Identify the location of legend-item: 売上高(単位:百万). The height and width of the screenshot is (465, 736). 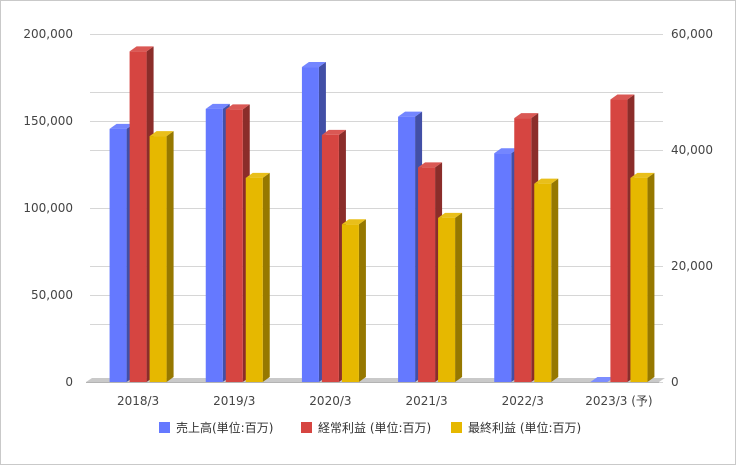
(216, 427).